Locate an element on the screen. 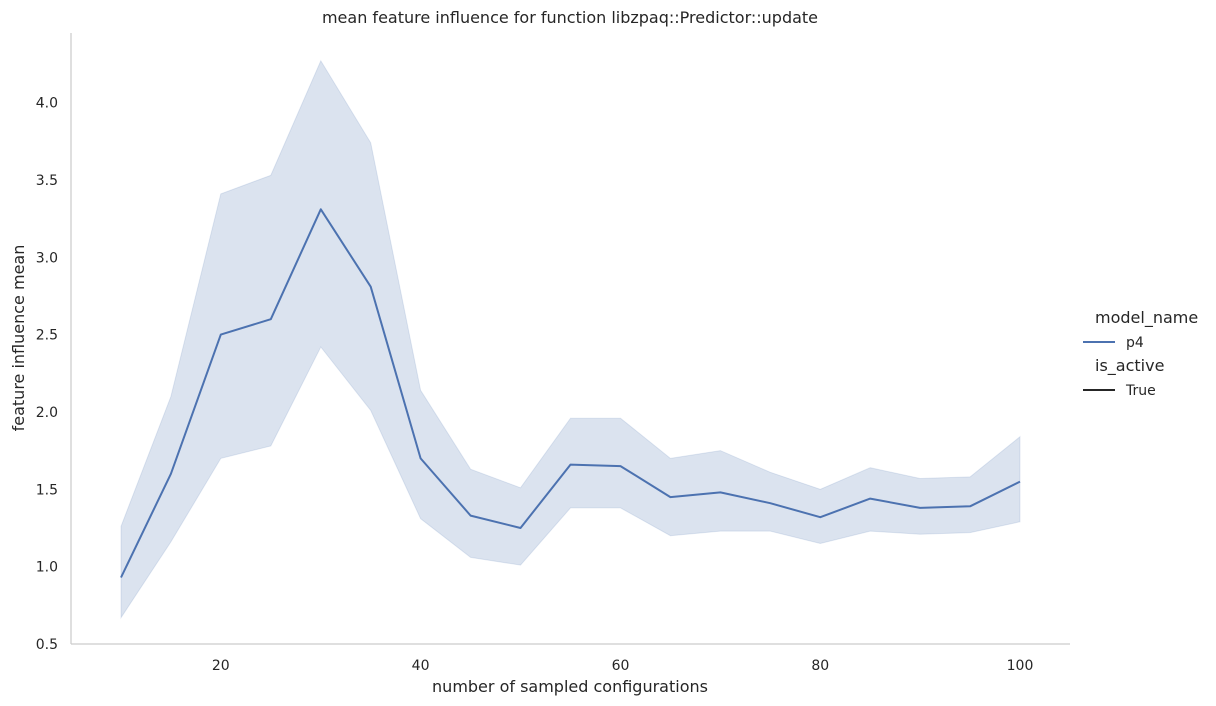 This screenshot has height=706, width=1216. x-tick-labels: 20 40 60 80 100 is located at coordinates (622, 666).